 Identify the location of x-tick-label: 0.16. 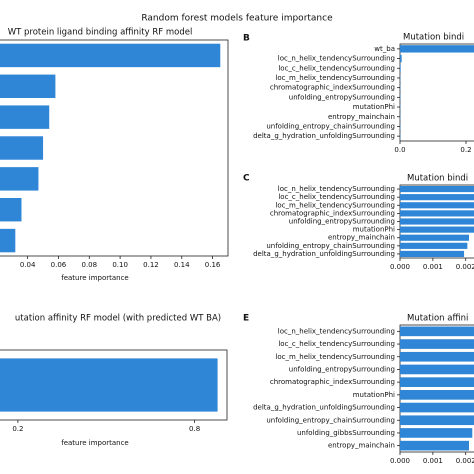
(213, 265).